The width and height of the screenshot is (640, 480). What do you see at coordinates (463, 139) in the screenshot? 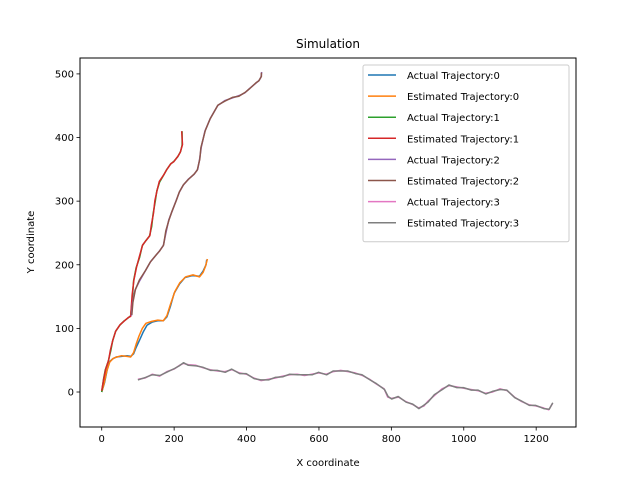
I see `legend-label: Estimated Trajectory:1` at bounding box center [463, 139].